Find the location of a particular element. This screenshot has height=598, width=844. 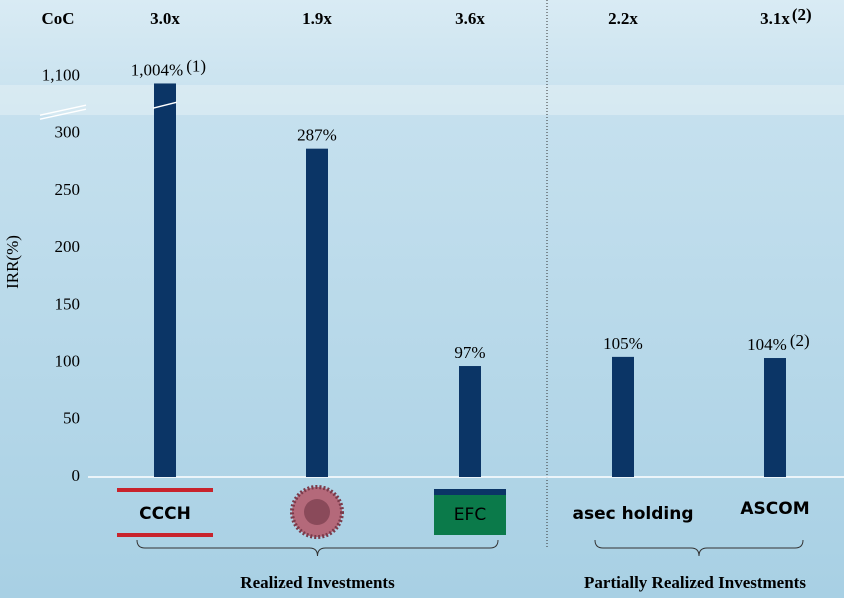

y-tick-label: 1,100 is located at coordinates (61, 75).